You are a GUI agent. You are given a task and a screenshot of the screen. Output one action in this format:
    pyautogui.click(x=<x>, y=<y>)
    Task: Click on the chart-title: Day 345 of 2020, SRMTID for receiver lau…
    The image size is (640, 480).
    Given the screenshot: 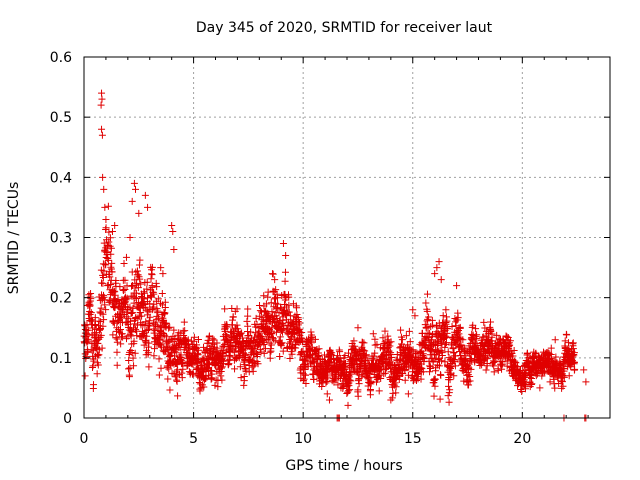 What is the action you would take?
    pyautogui.click(x=344, y=28)
    